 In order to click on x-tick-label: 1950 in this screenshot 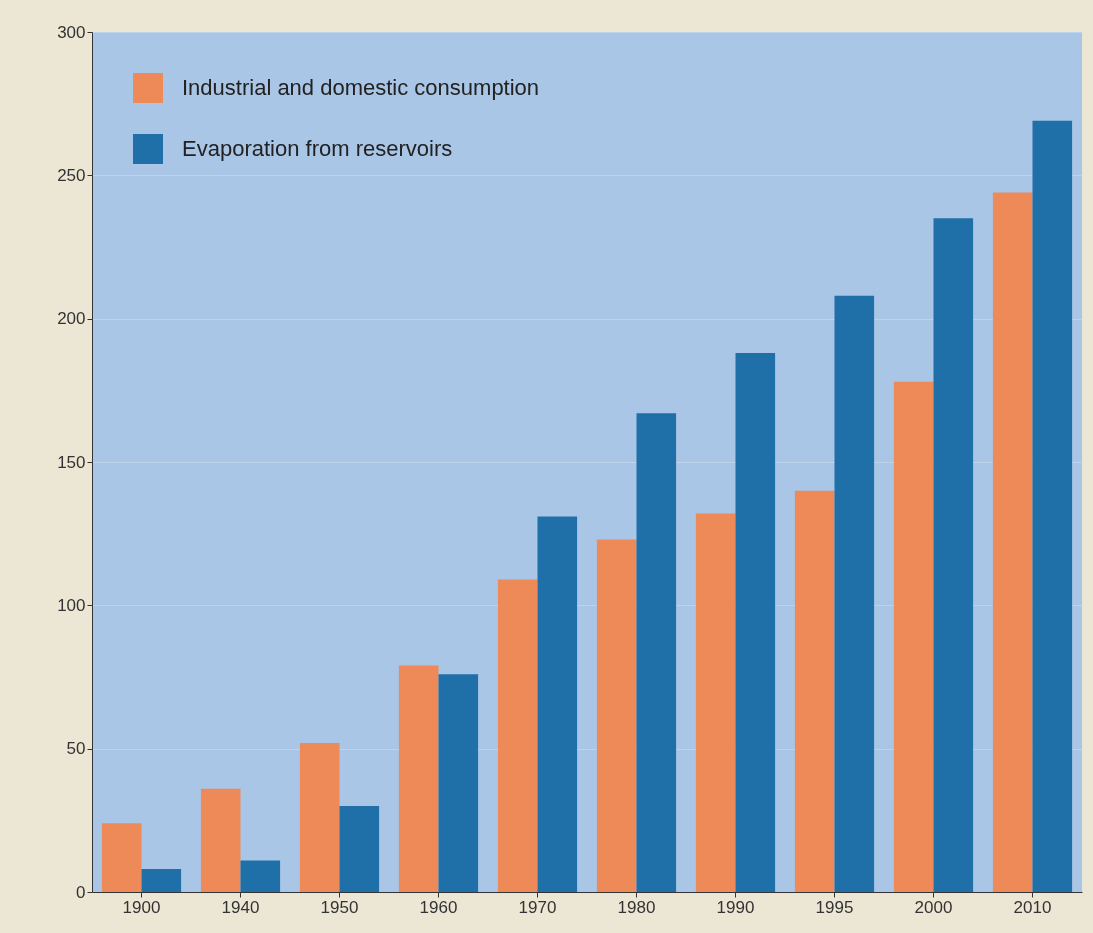, I will do `click(339, 907)`.